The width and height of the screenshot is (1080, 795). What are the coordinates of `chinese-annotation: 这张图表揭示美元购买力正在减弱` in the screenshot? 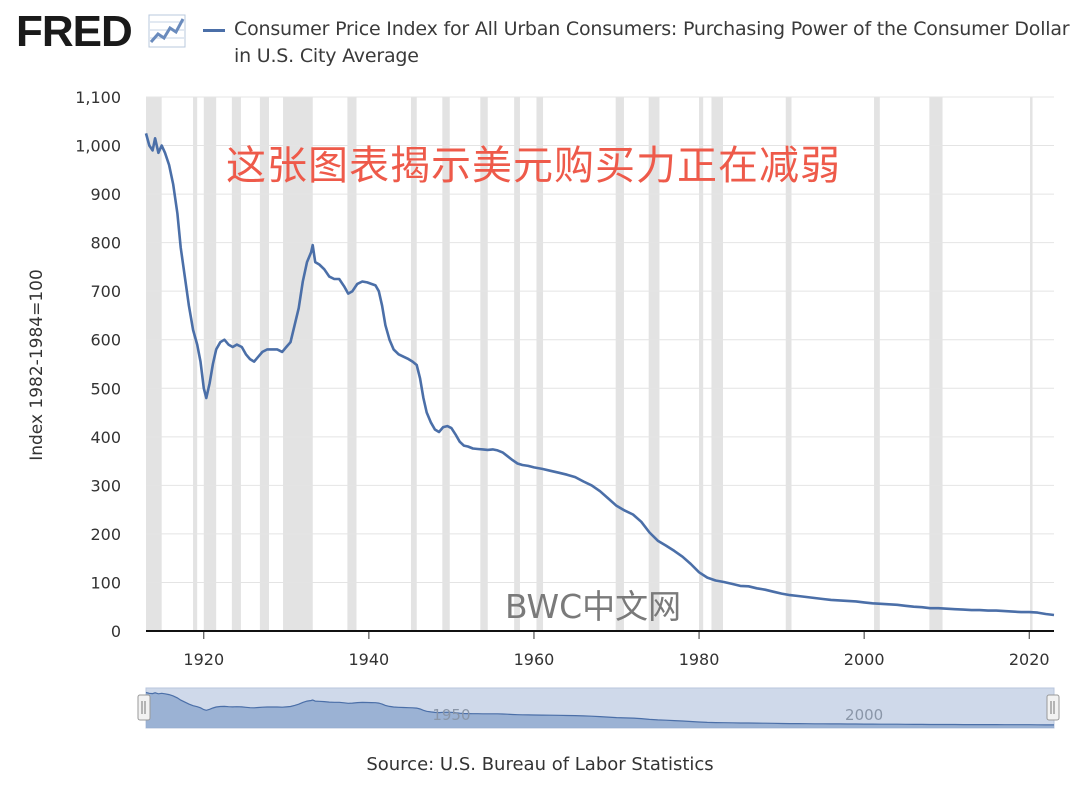 It's located at (533, 166).